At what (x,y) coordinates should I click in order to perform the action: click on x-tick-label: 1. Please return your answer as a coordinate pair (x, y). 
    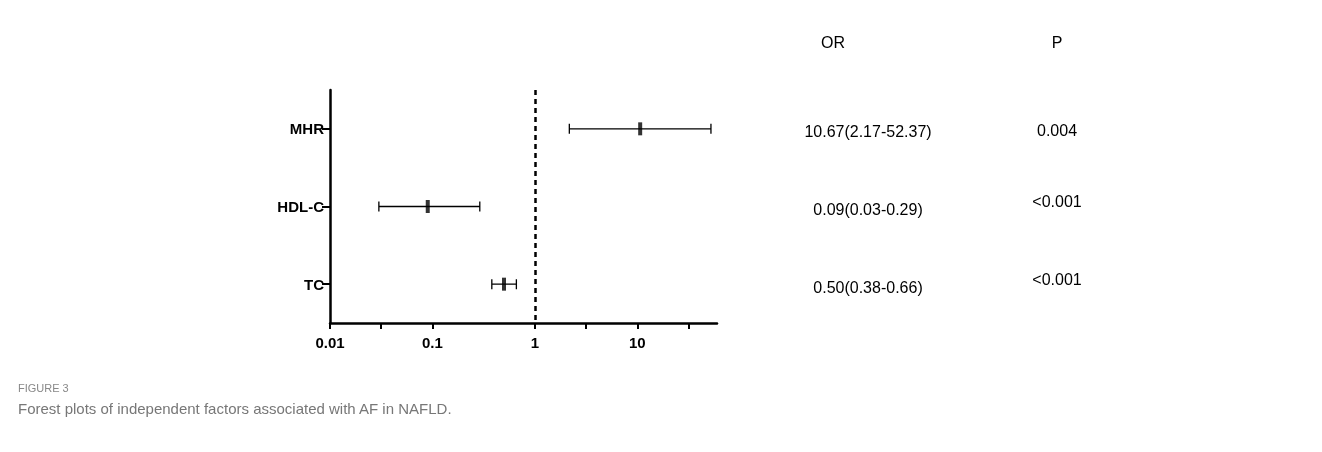
    Looking at the image, I should click on (535, 342).